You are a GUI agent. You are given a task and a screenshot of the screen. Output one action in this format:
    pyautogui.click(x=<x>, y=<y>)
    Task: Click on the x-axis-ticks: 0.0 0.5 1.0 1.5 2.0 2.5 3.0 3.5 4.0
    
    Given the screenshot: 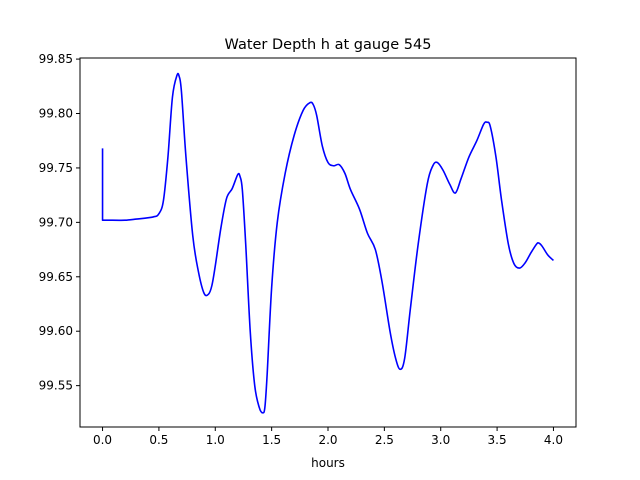 What is the action you would take?
    pyautogui.click(x=328, y=437)
    